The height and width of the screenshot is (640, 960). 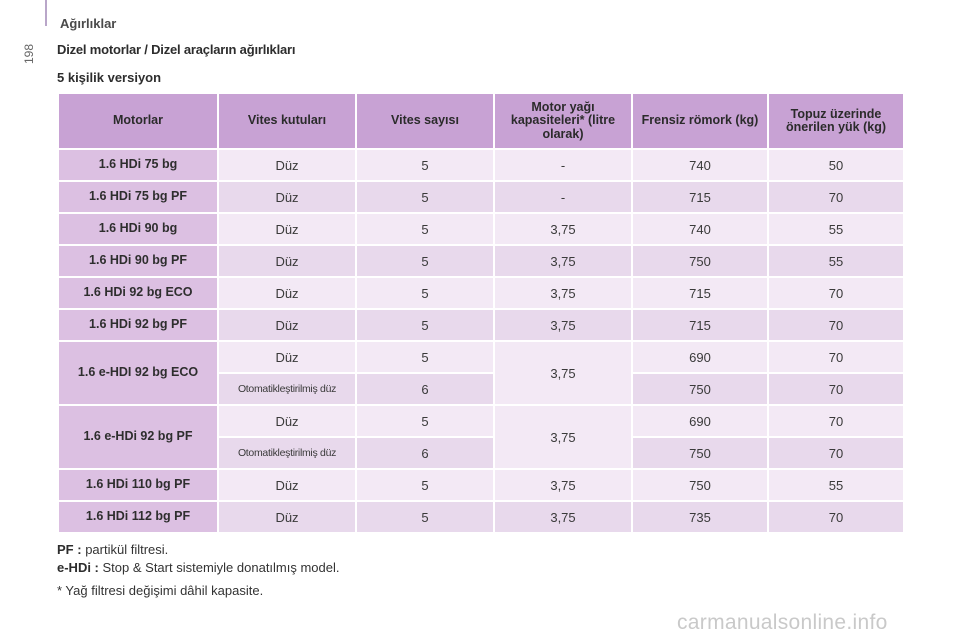 What do you see at coordinates (138, 293) in the screenshot?
I see `engine-cell: 1.6 HDi 92 bg ECO` at bounding box center [138, 293].